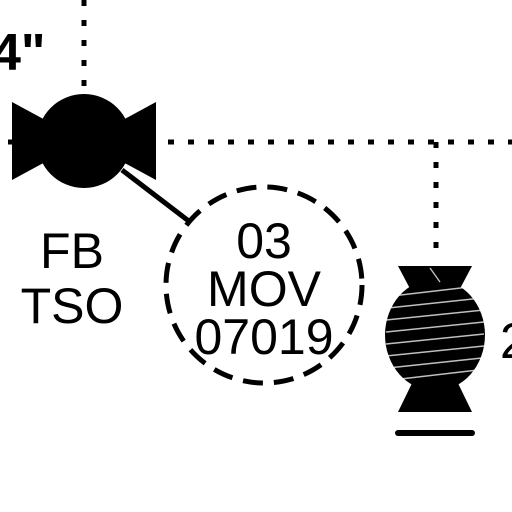 Image resolution: width=512 pixels, height=512 pixels. Describe the element at coordinates (506, 341) in the screenshot. I see `right-edge-label: 2` at that location.